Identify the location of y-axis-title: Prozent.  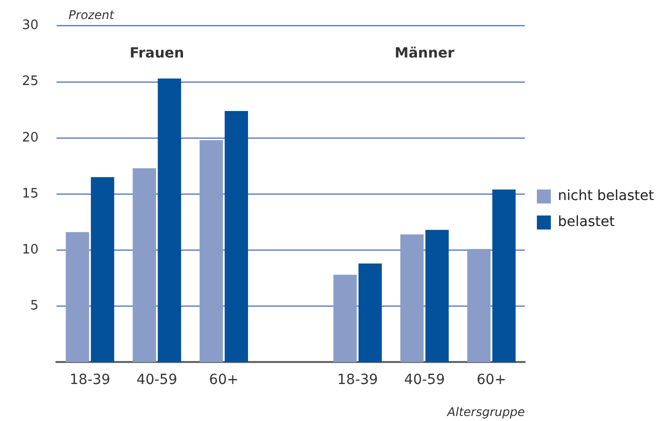
(92, 15).